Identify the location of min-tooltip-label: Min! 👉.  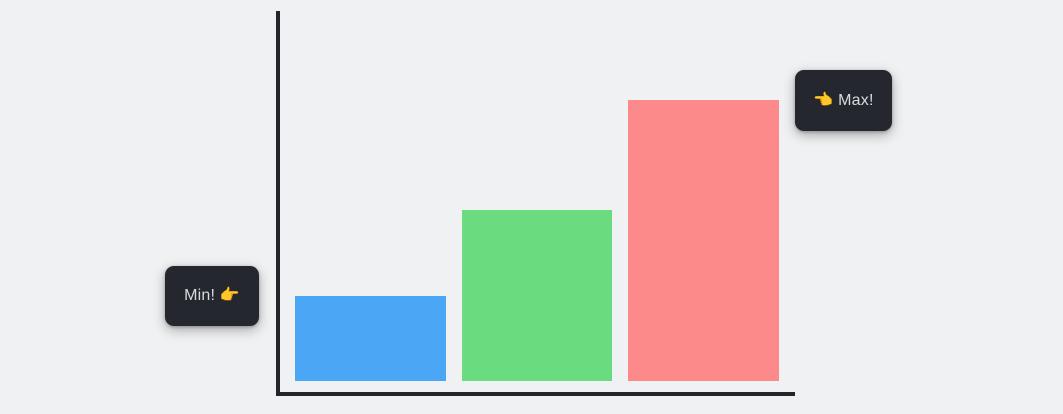
(212, 295).